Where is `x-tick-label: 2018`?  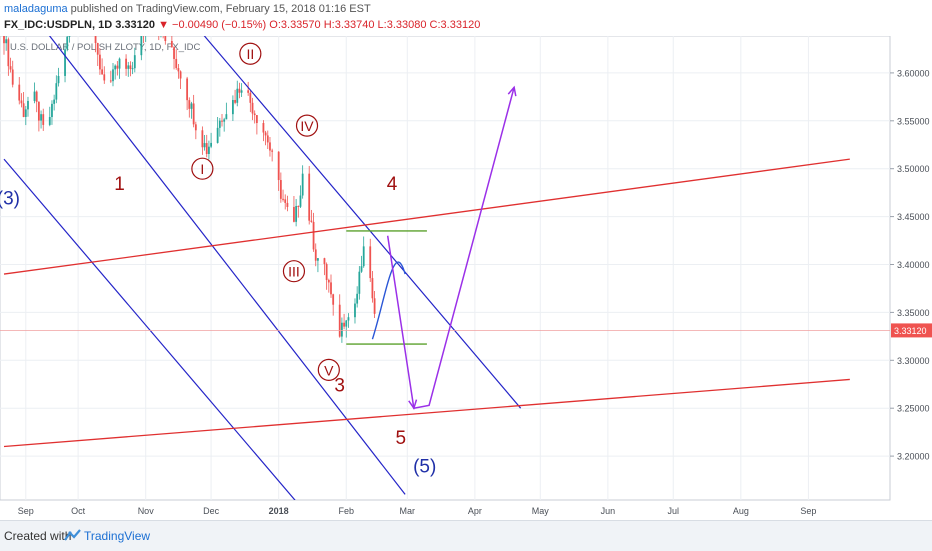
x-tick-label: 2018 is located at coordinates (279, 511).